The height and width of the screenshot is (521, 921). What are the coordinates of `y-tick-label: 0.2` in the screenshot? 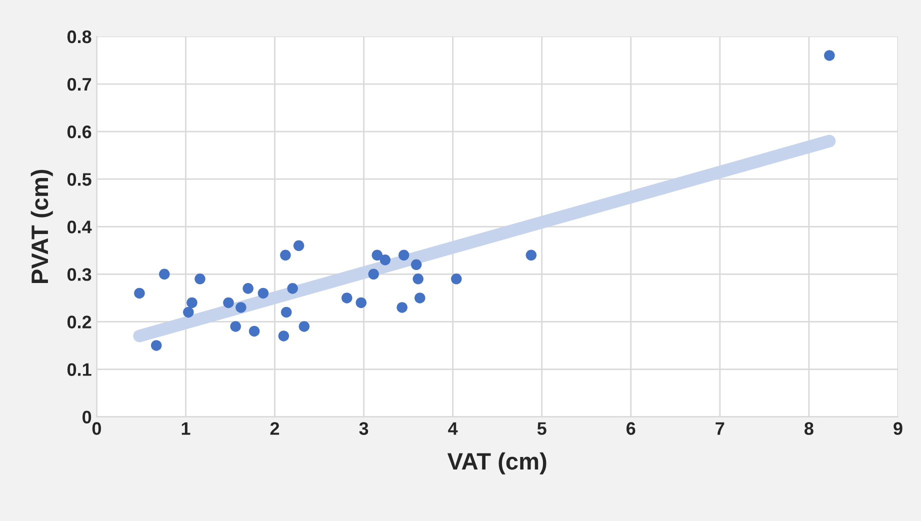 It's located at (79, 322).